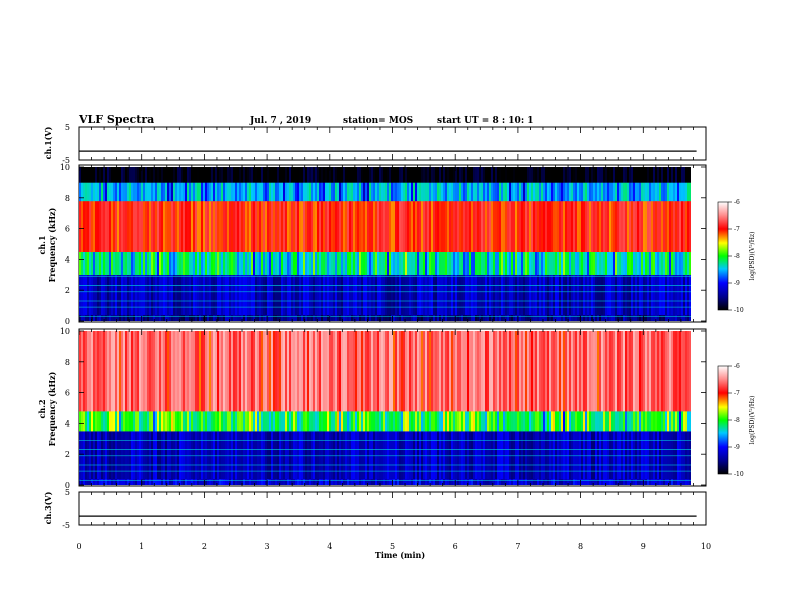  I want to click on y-tick-label: -5, so click(66, 525).